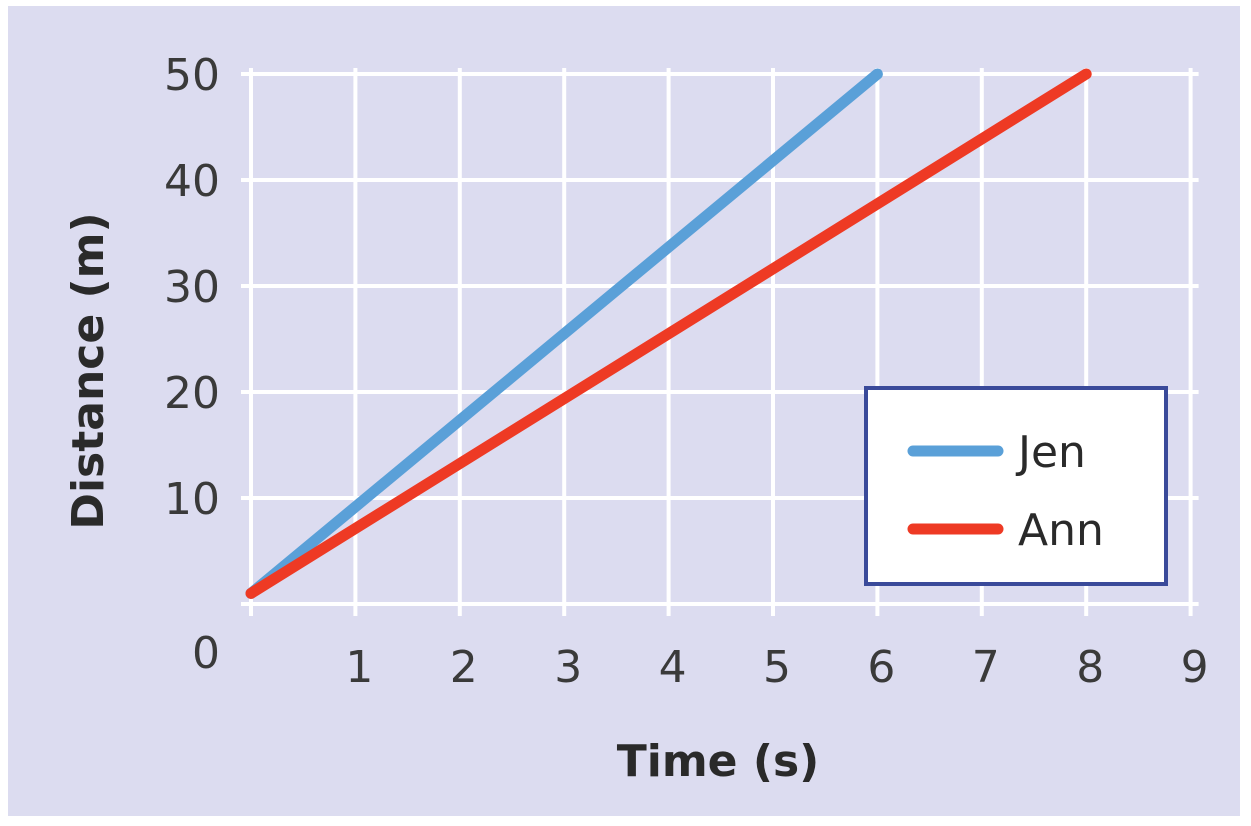 The height and width of the screenshot is (826, 1251). Describe the element at coordinates (464, 667) in the screenshot. I see `x-tick-label: 2` at that location.